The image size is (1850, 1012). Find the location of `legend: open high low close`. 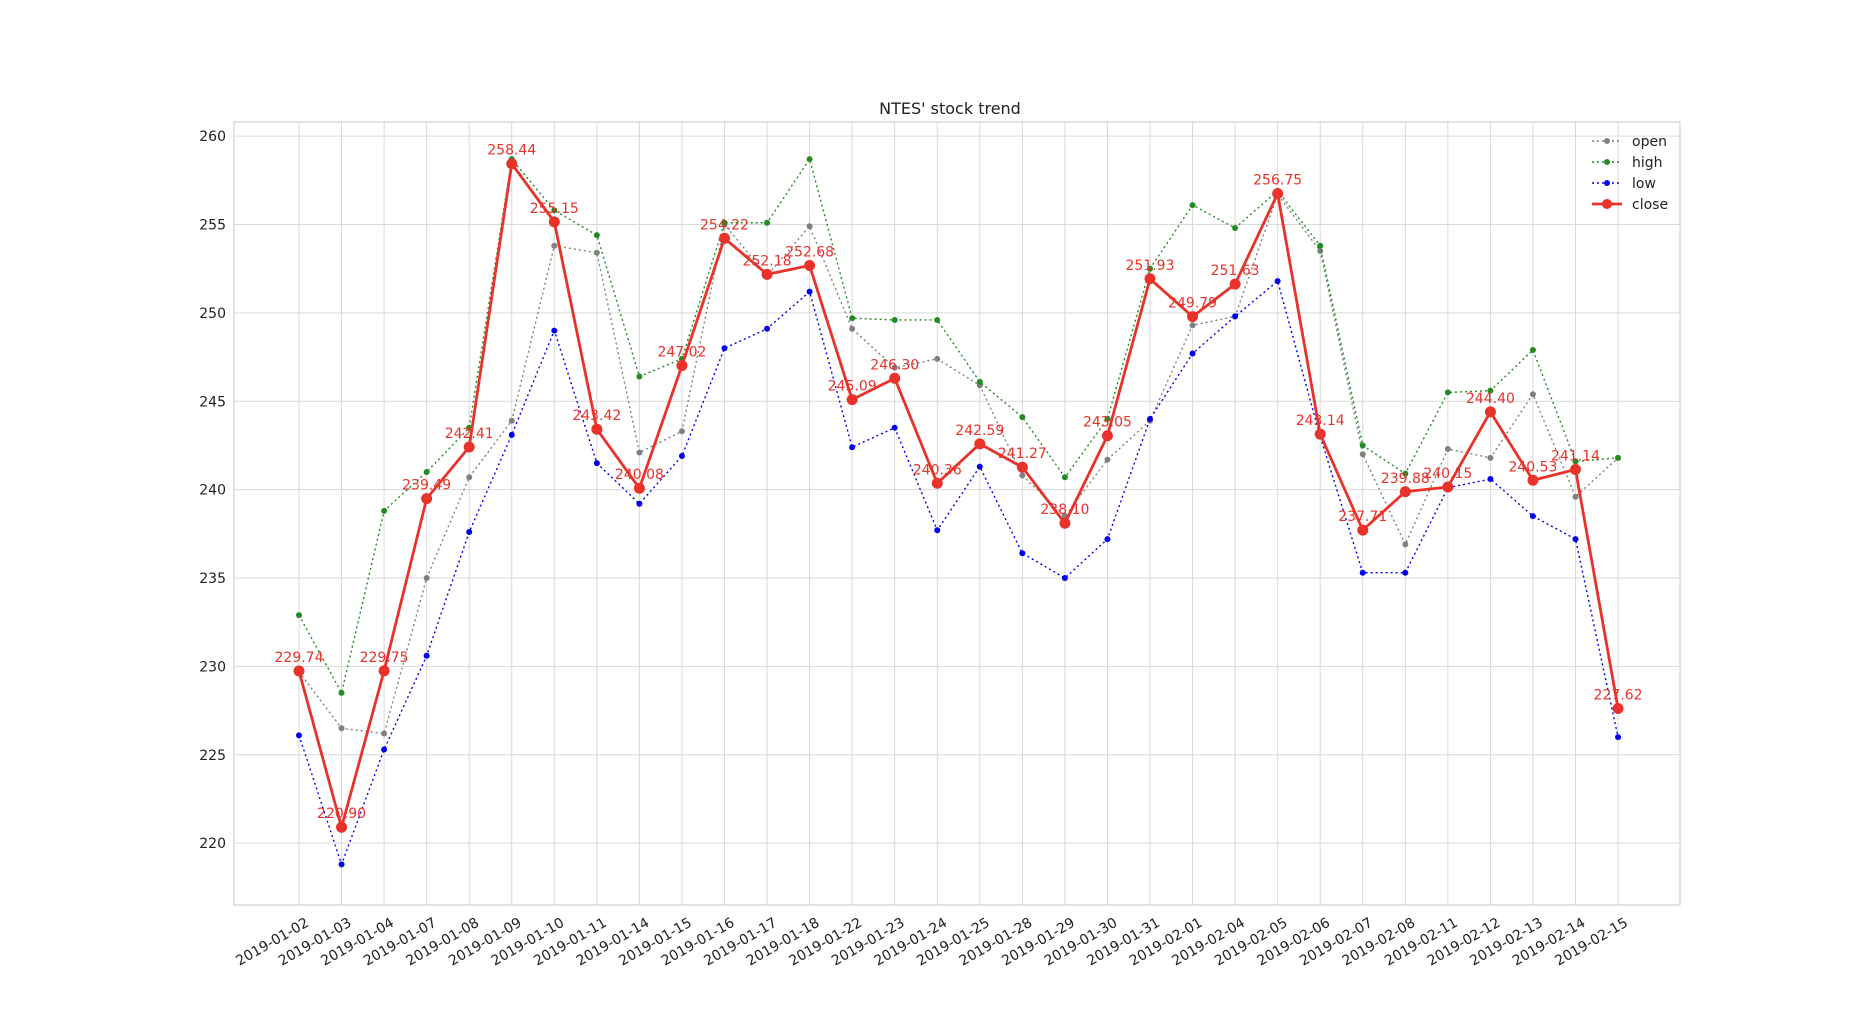

legend: open high low close is located at coordinates (1630, 173).